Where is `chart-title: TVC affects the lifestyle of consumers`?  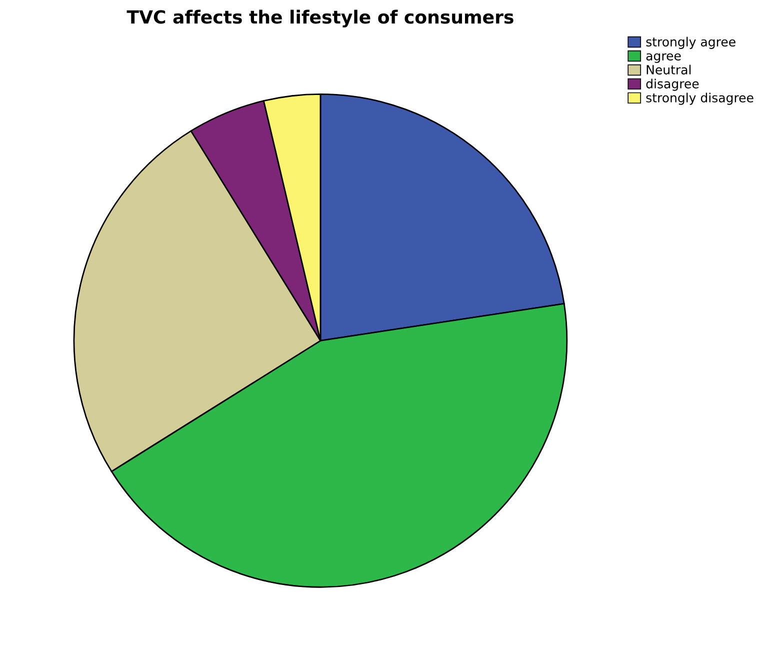
chart-title: TVC affects the lifestyle of consumers is located at coordinates (320, 19).